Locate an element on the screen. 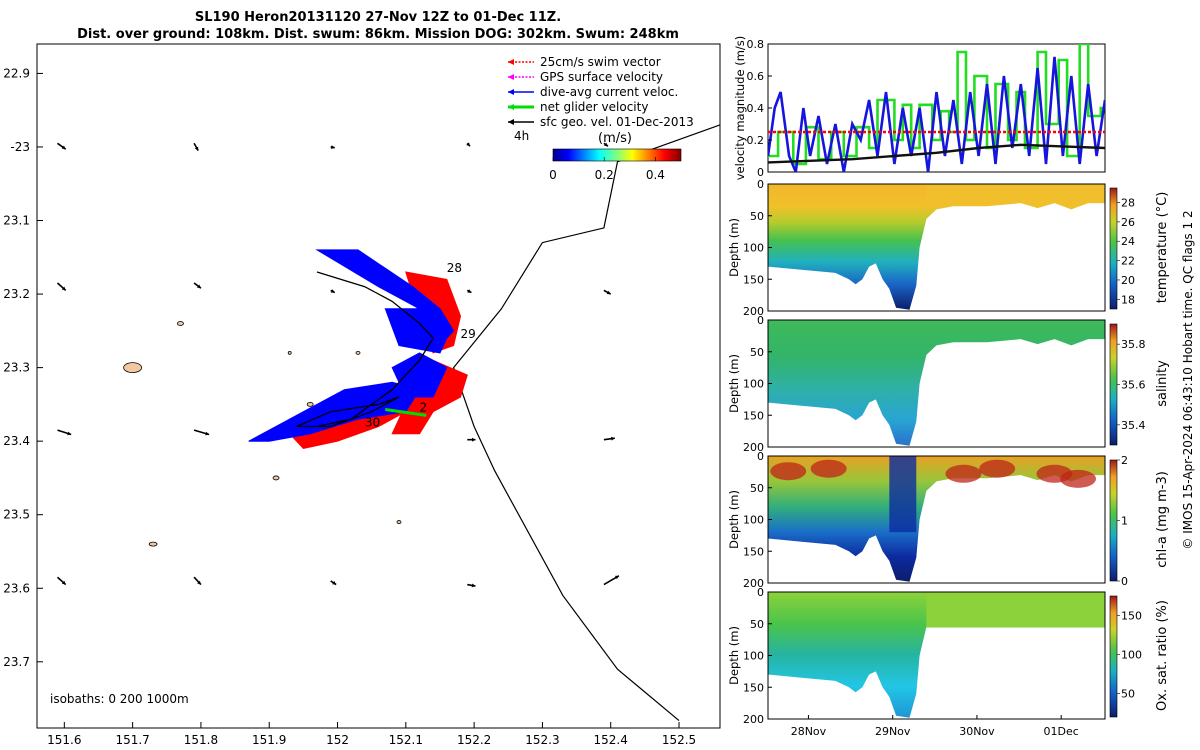  colorbar-unit-label: (m/s) is located at coordinates (615, 138).